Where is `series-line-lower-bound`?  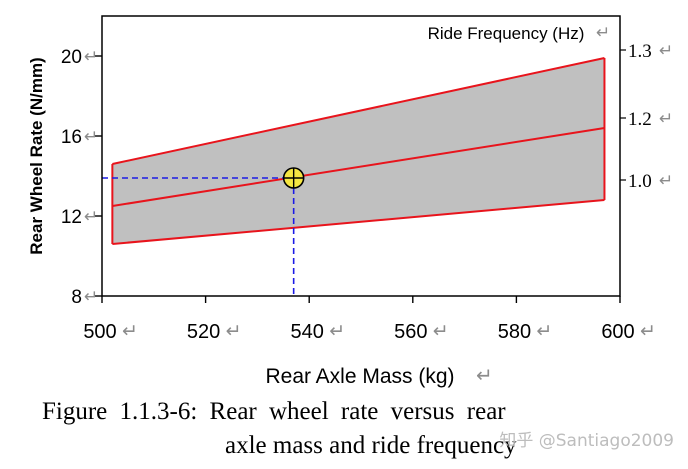 series-line-lower-bound is located at coordinates (358, 222).